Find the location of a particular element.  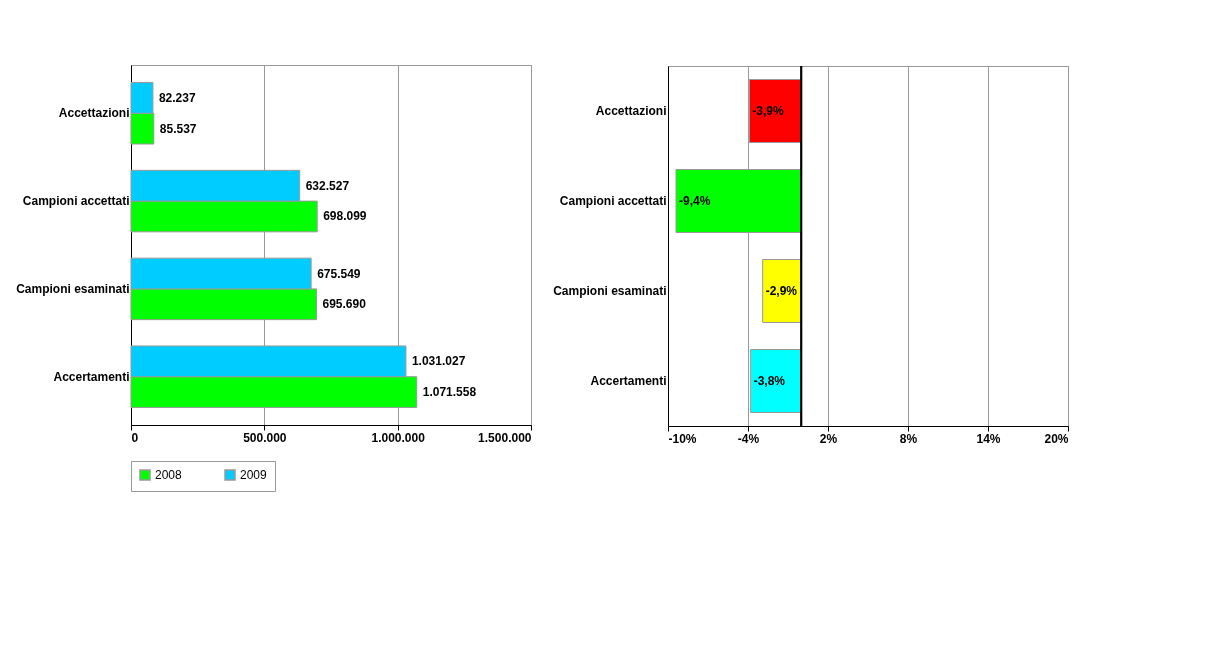

data-label: 85.537 is located at coordinates (178, 128).